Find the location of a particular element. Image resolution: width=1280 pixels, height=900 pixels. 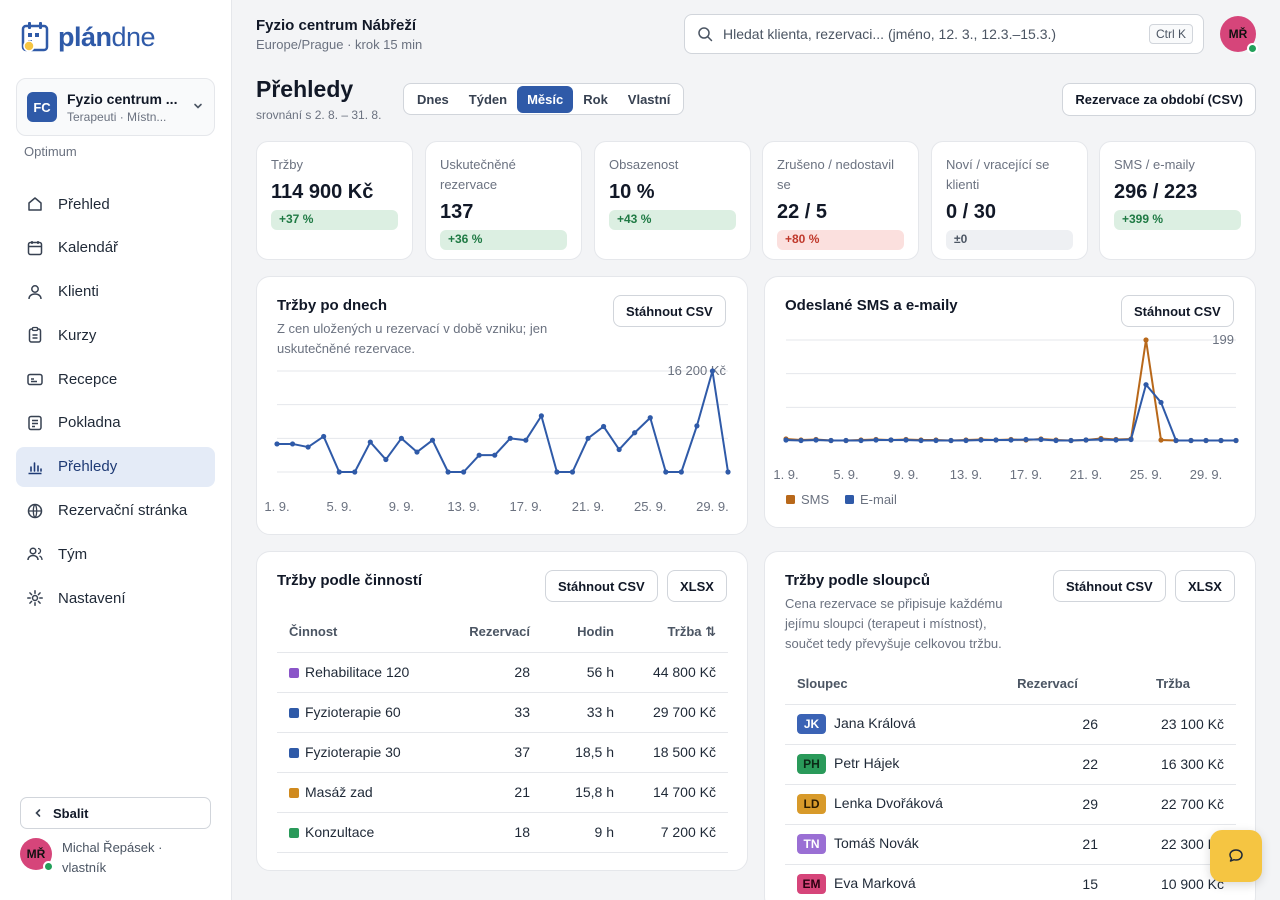

period-year: Rok is located at coordinates (595, 99).